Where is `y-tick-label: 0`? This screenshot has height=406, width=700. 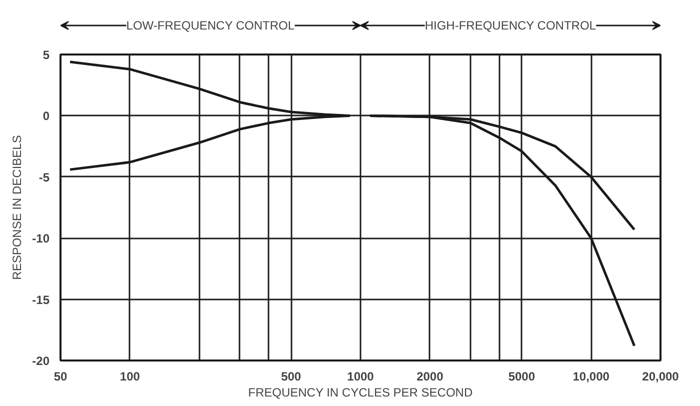
y-tick-label: 0 is located at coordinates (46, 116).